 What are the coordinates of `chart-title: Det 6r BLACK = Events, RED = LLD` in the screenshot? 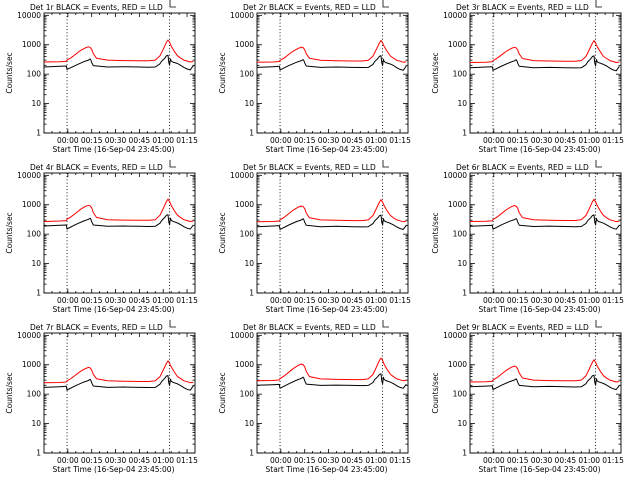 It's located at (522, 167).